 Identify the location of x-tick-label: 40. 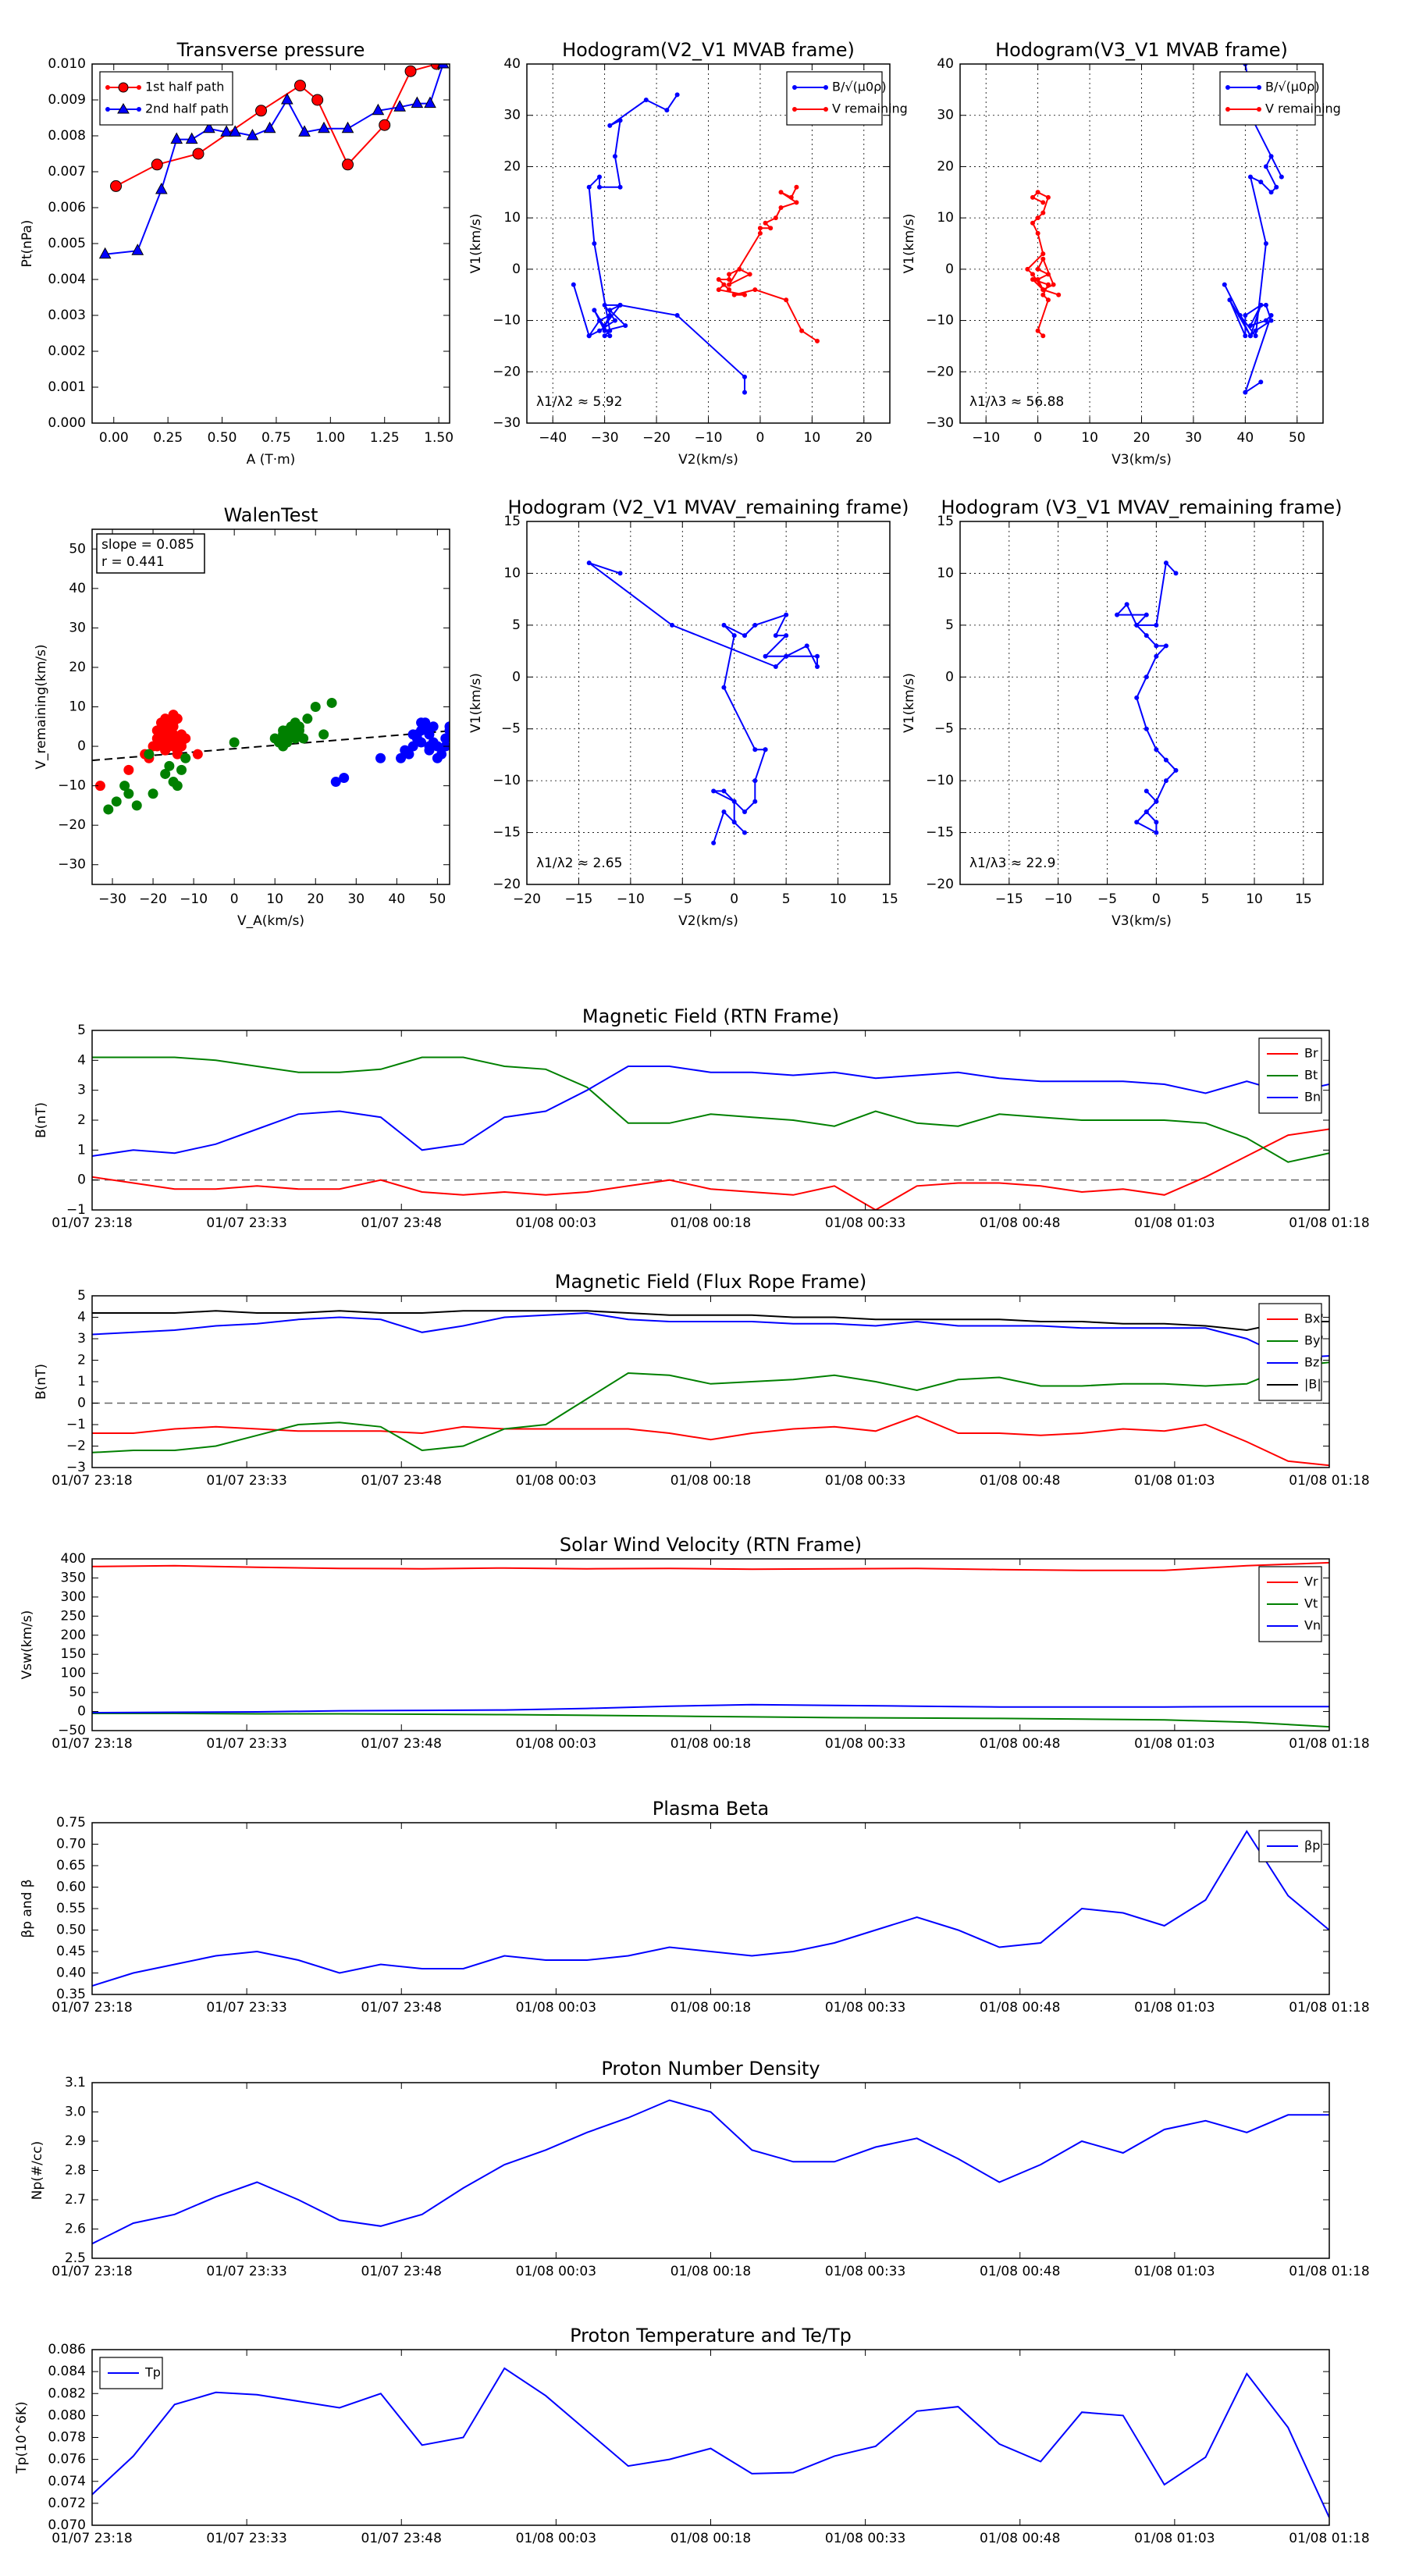
(1245, 438).